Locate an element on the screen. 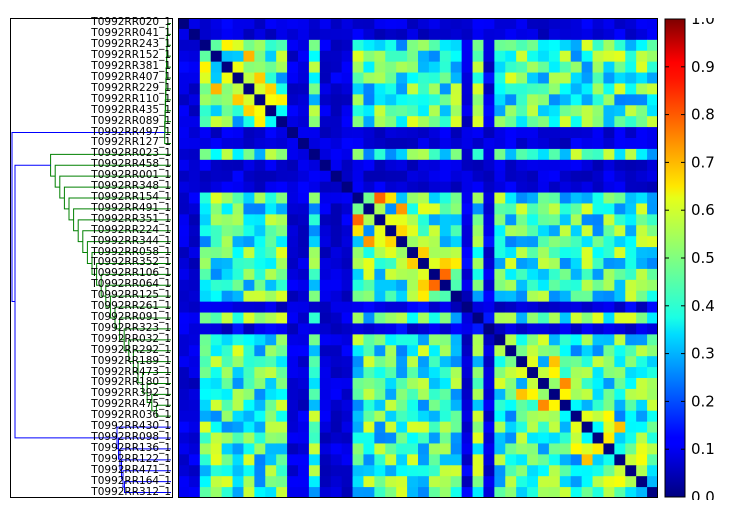  colorbar-tick-label: 1.0 is located at coordinates (703, 23).